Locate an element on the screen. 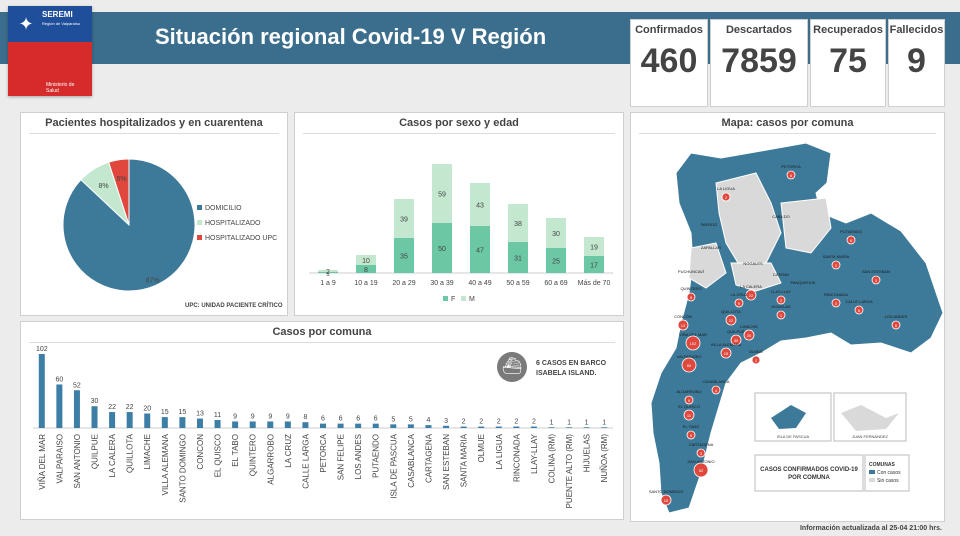 The height and width of the screenshot is (536, 960). coat-of-arms-icon: ✦ is located at coordinates (26, 24).